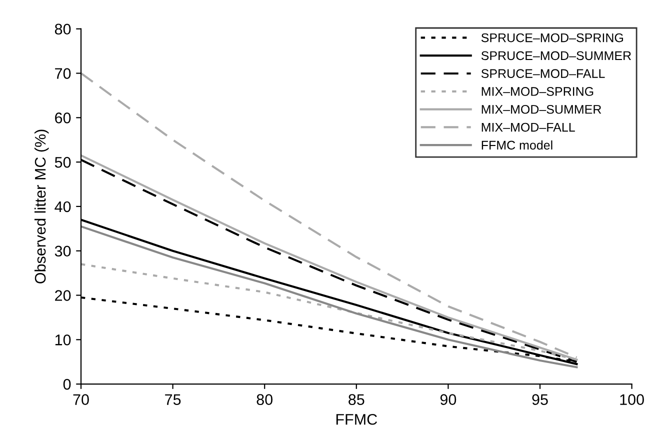  Describe the element at coordinates (543, 73) in the screenshot. I see `legend-label: SPRUCE–MOD–FALL` at that location.